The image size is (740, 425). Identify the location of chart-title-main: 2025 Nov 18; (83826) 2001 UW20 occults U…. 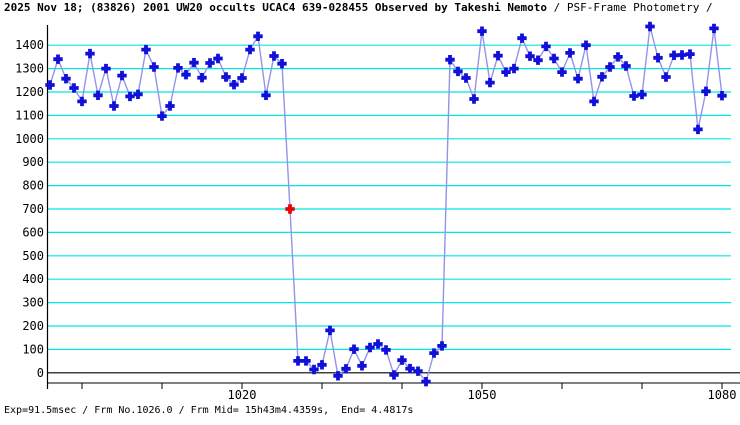
(276, 7).